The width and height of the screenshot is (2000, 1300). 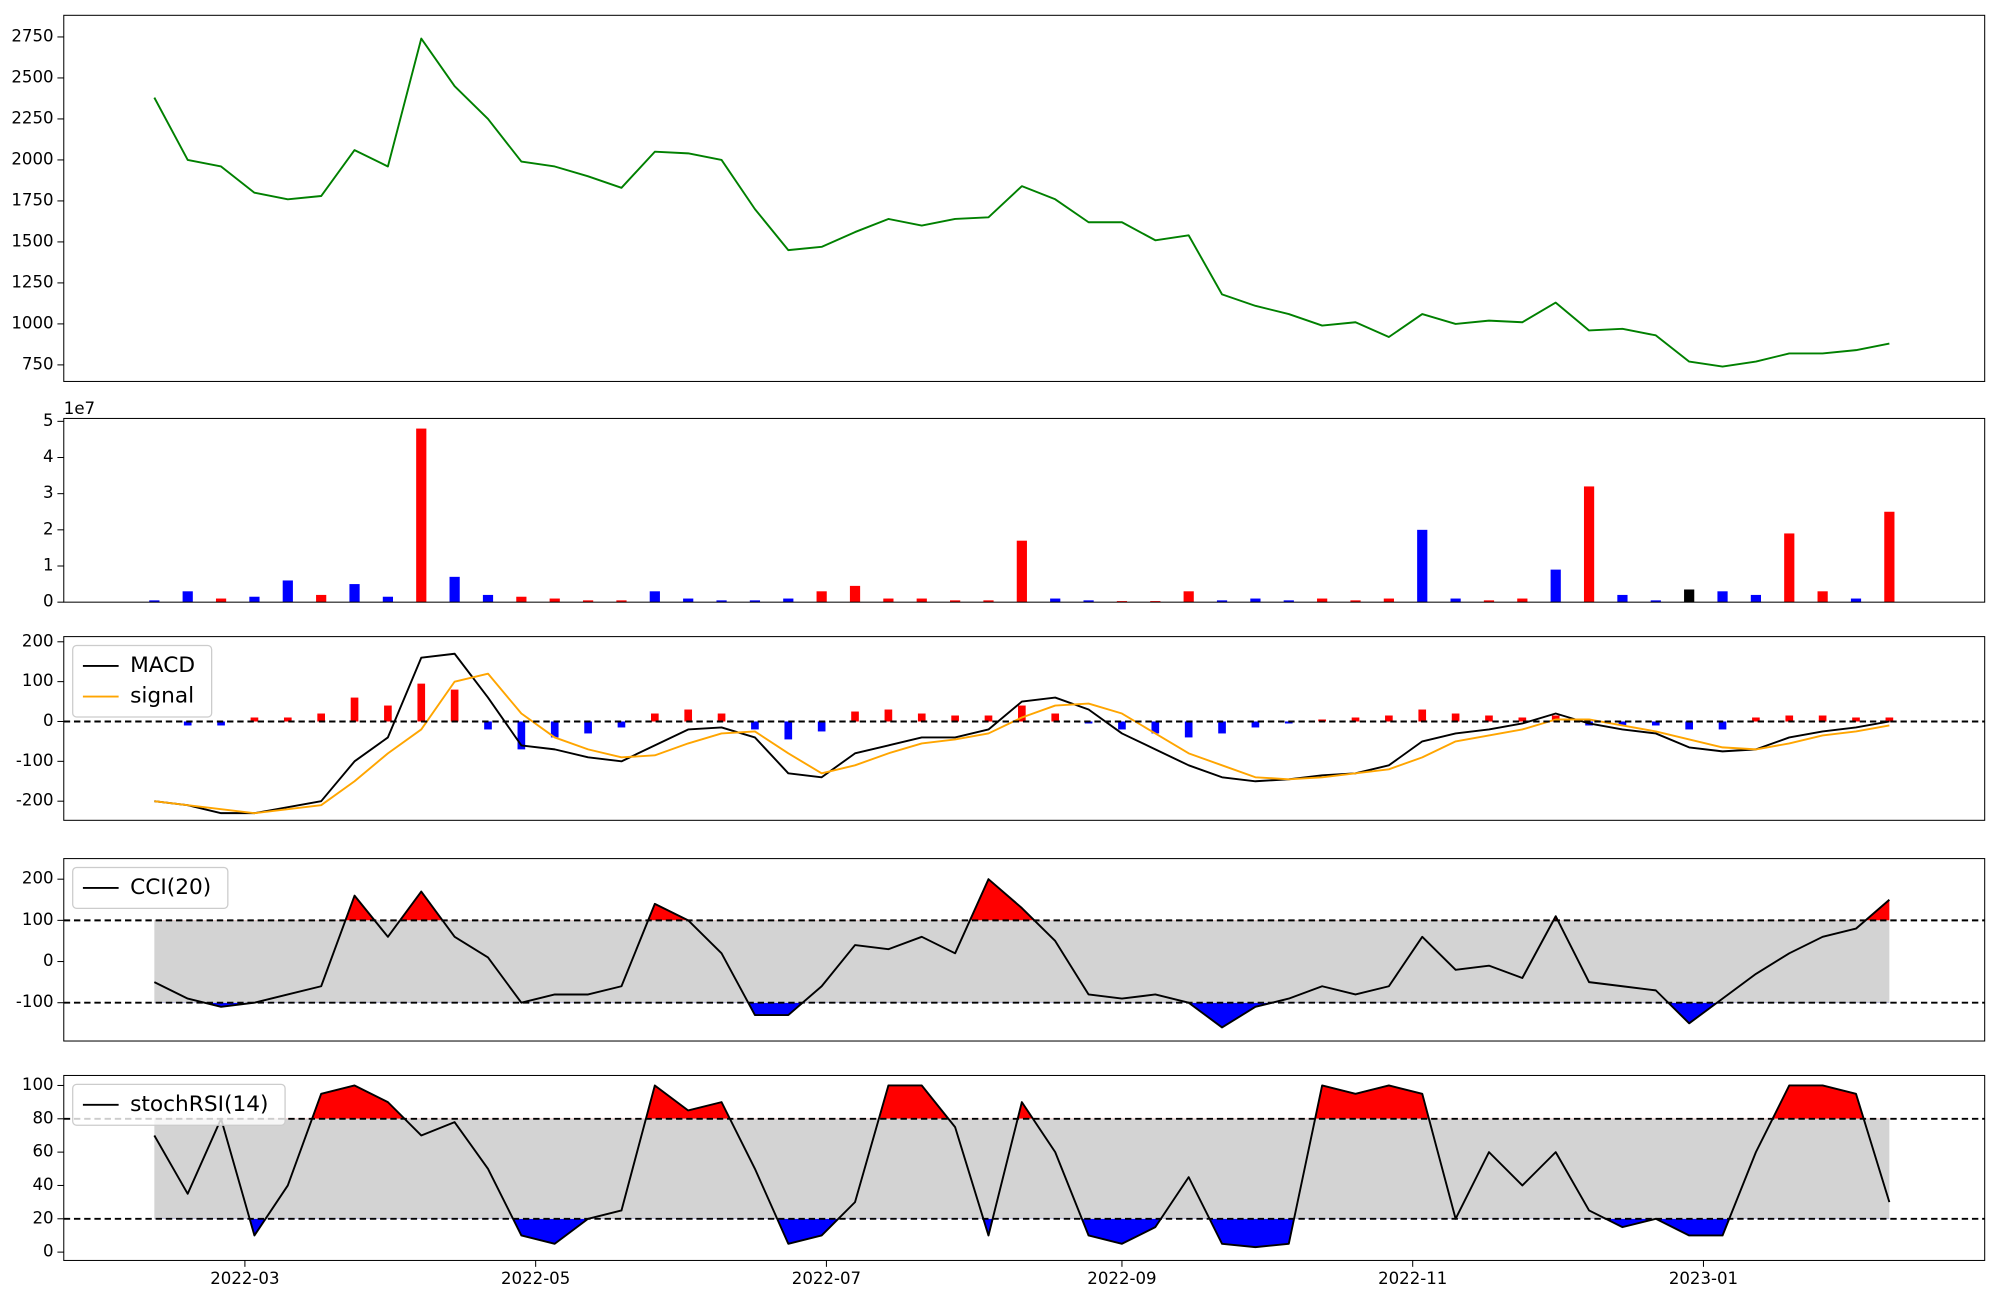 I want to click on y-tick-label: 100, so click(x=38, y=680).